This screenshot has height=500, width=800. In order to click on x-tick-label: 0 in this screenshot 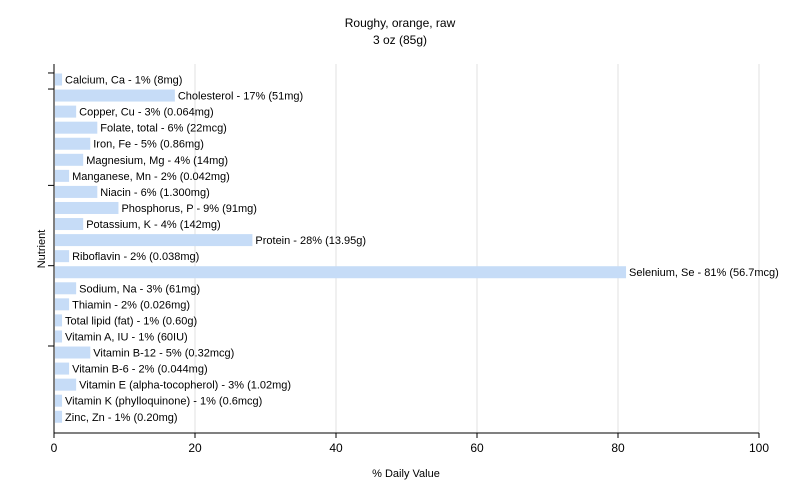, I will do `click(54, 448)`.